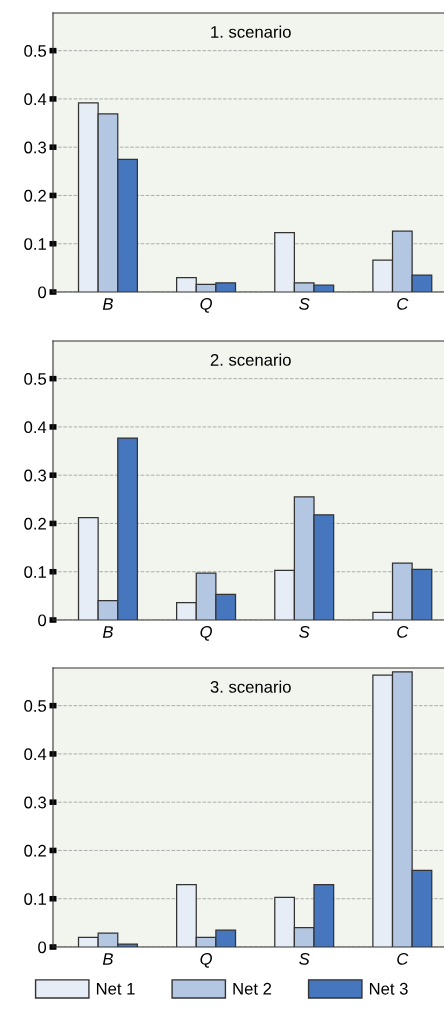  Describe the element at coordinates (115, 989) in the screenshot. I see `legend-label: Net 1` at that location.